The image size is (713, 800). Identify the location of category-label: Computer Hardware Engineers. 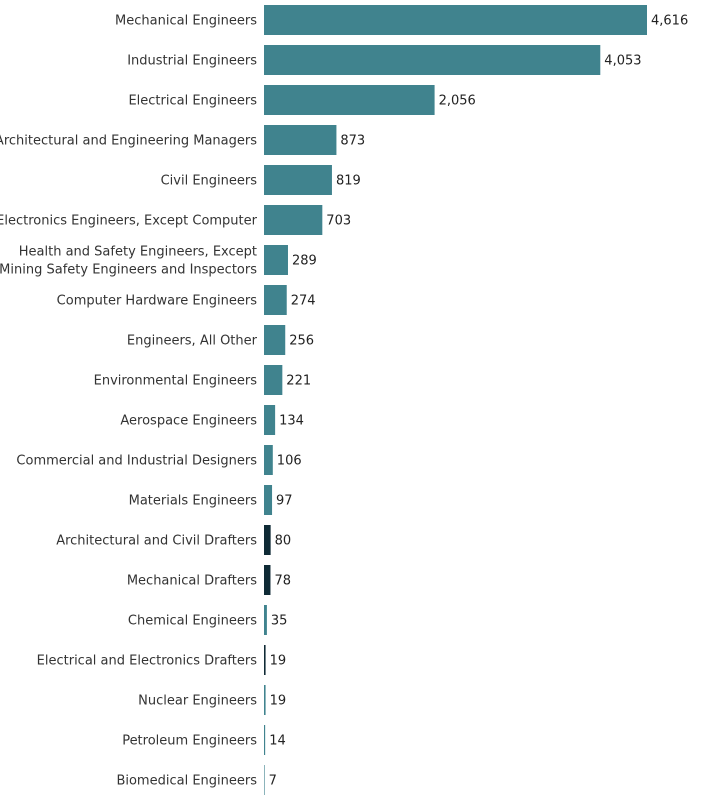
(157, 301).